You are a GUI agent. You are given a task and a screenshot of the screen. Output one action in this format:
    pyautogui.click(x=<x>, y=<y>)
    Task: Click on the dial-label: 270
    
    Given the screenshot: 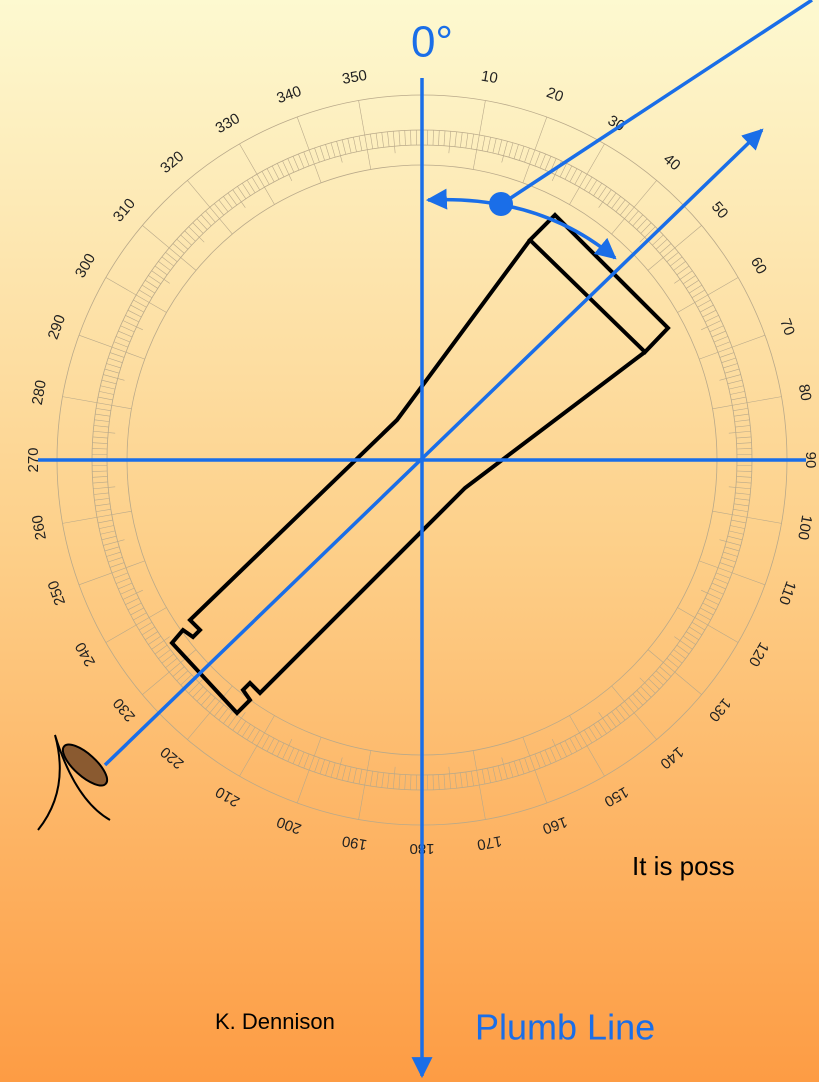 What is the action you would take?
    pyautogui.click(x=33, y=459)
    